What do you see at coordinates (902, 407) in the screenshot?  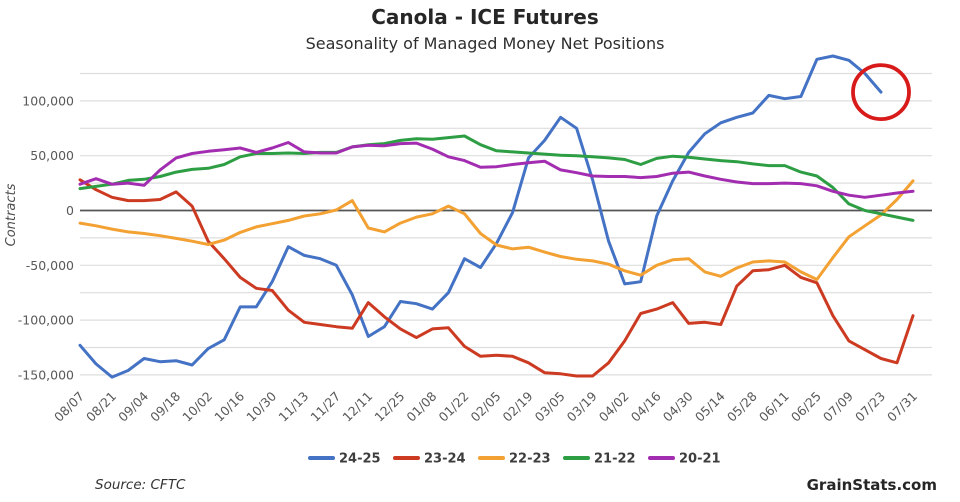 I see `x-tick-label: 07/31` at bounding box center [902, 407].